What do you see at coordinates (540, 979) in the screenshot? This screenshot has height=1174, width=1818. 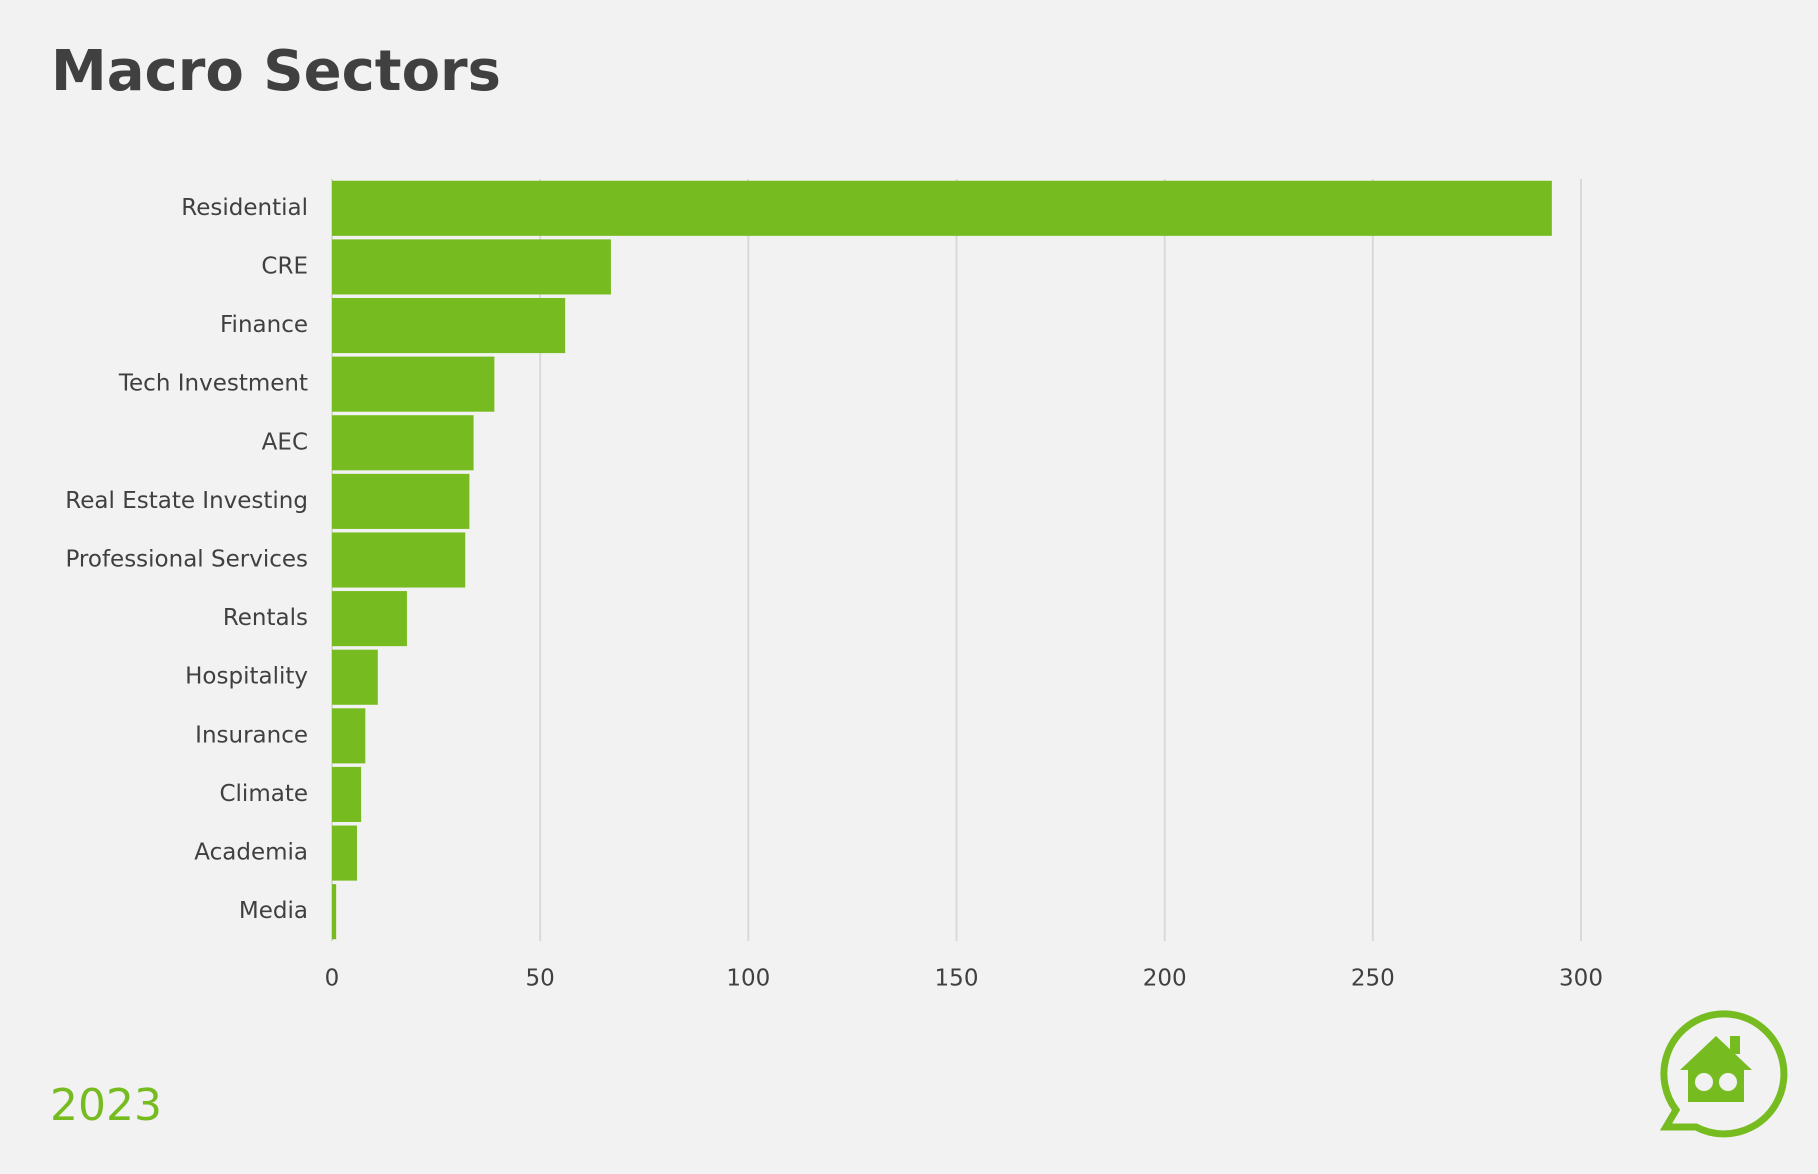 I see `x-tick-label: 50` at bounding box center [540, 979].